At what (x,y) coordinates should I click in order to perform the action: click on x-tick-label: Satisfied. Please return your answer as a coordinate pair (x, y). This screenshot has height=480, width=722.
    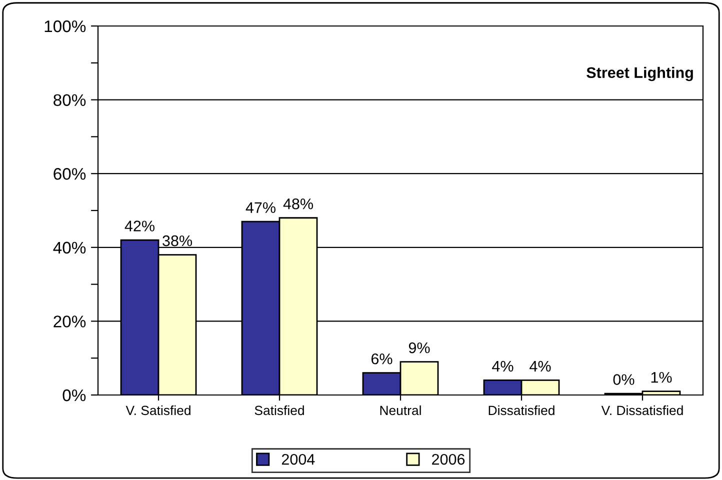
    Looking at the image, I should click on (279, 410).